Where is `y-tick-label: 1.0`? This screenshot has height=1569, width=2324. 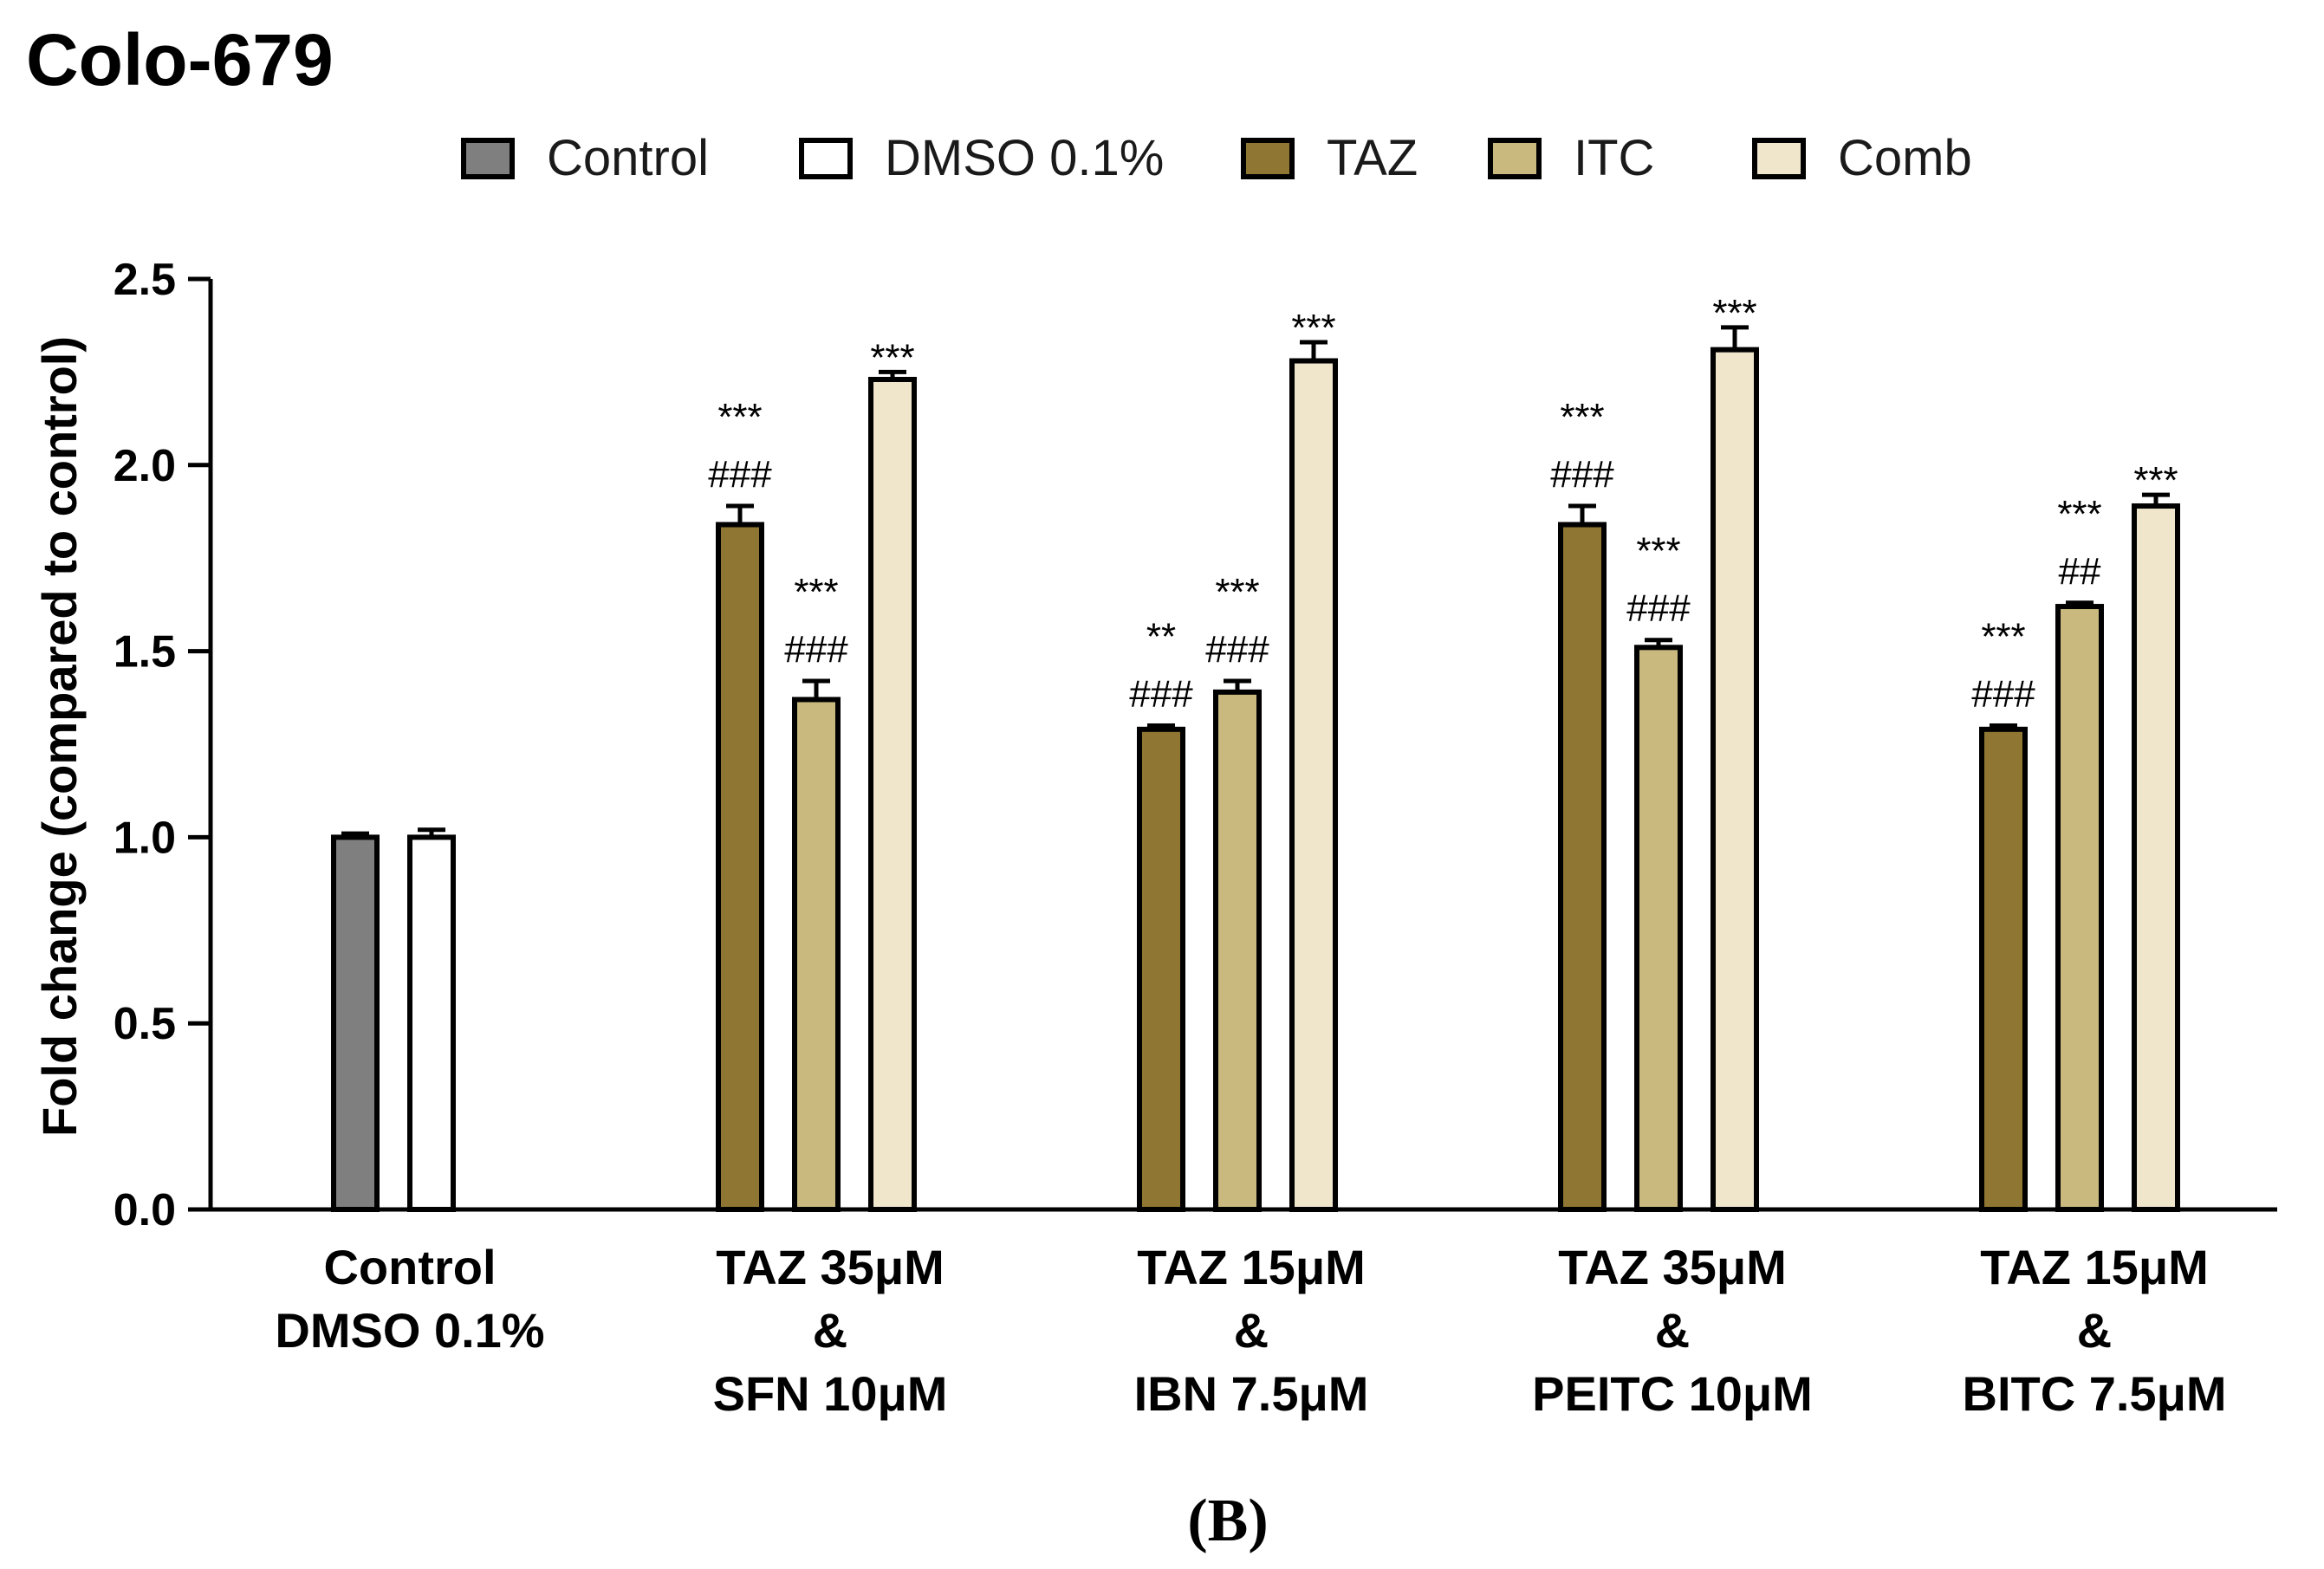
y-tick-label: 1.0 is located at coordinates (145, 838).